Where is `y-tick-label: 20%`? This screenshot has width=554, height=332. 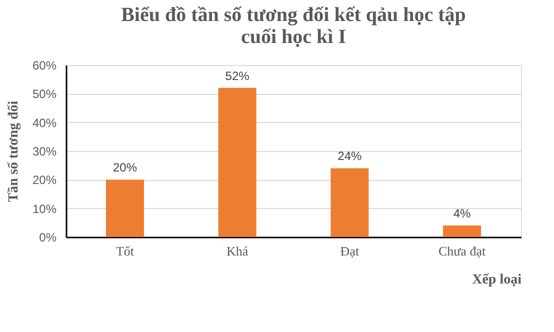
y-tick-label: 20% is located at coordinates (44, 180).